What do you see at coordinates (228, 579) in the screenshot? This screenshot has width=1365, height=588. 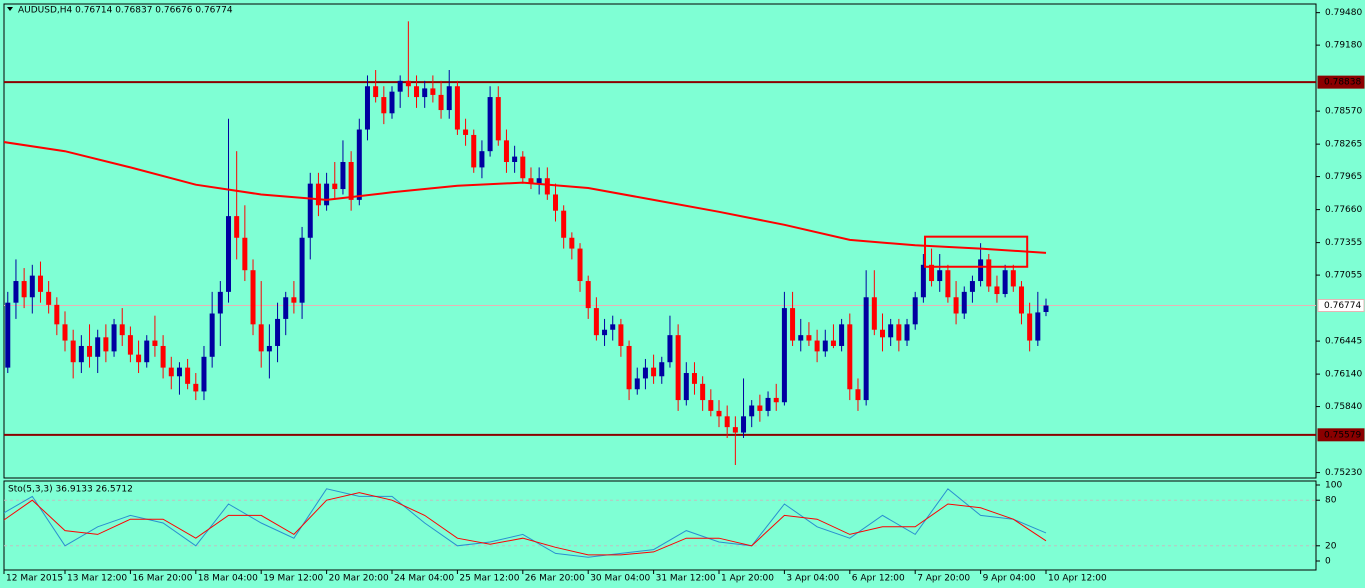 I see `x-tick-label: 18 Mar 04:00` at bounding box center [228, 579].